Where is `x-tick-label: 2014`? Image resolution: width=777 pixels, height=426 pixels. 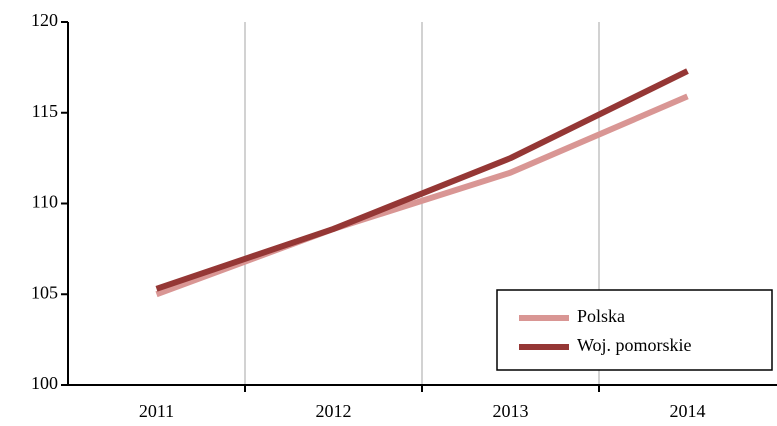
x-tick-label: 2014 is located at coordinates (688, 411).